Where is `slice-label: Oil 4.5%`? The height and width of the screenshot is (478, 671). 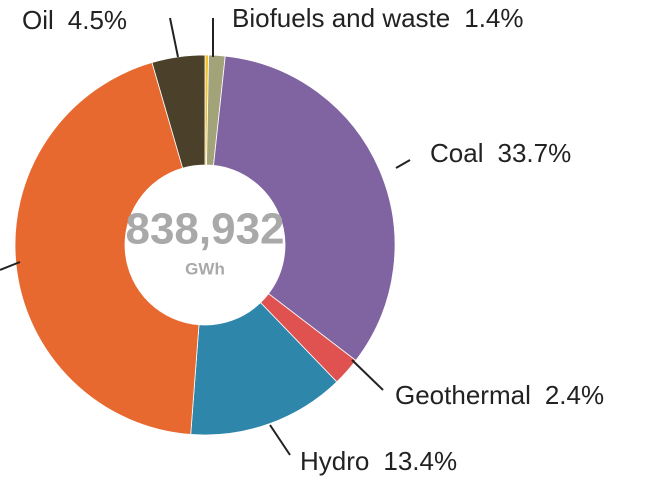 slice-label: Oil 4.5% is located at coordinates (74, 20).